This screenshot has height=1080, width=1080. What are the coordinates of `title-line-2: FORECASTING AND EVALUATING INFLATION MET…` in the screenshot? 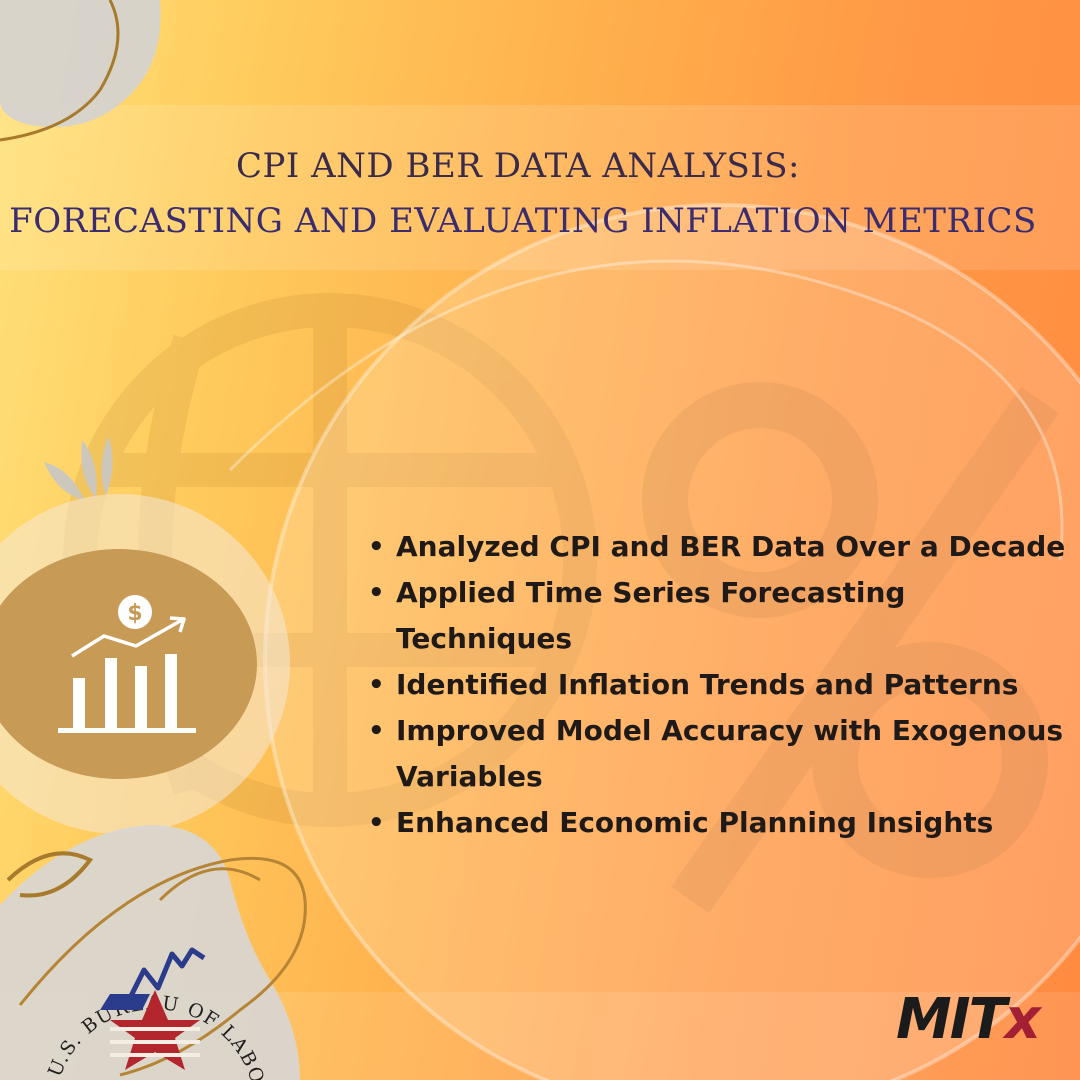 It's located at (523, 221).